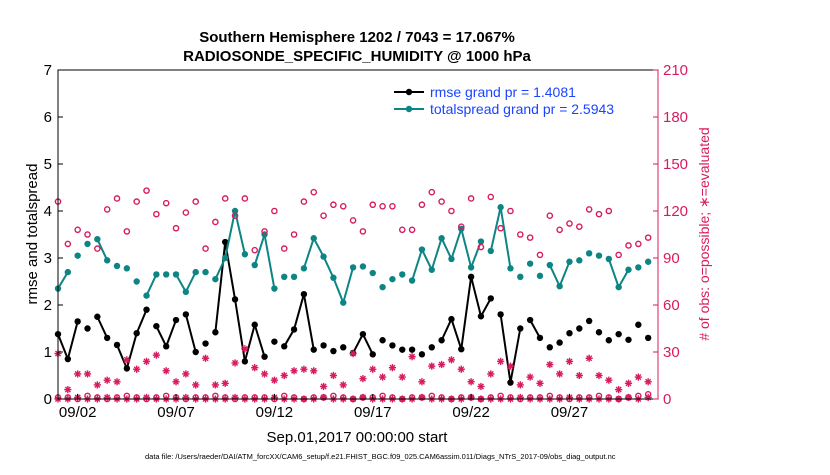 Image resolution: width=830 pixels, height=475 pixels. Describe the element at coordinates (667, 399) in the screenshot. I see `y-right-tick-label: 0` at that location.